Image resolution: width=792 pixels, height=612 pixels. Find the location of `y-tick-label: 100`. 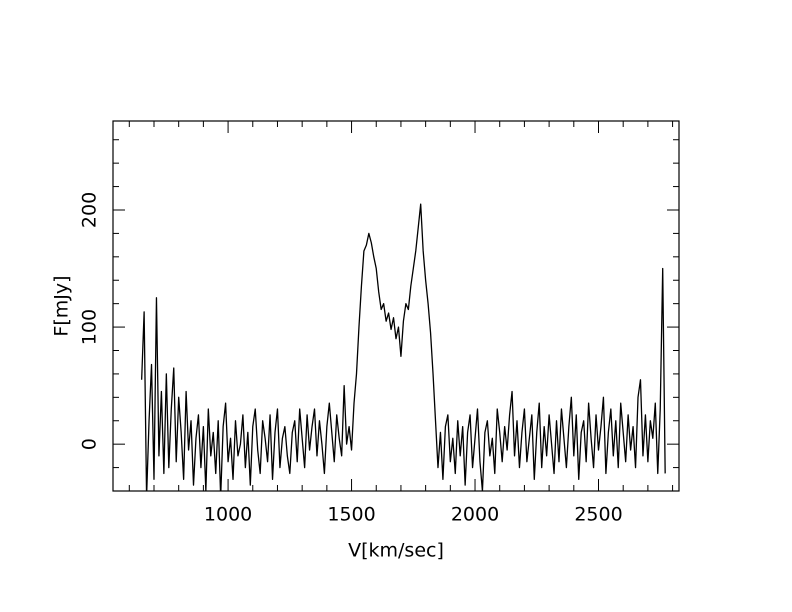

y-tick-label: 100 is located at coordinates (90, 327).